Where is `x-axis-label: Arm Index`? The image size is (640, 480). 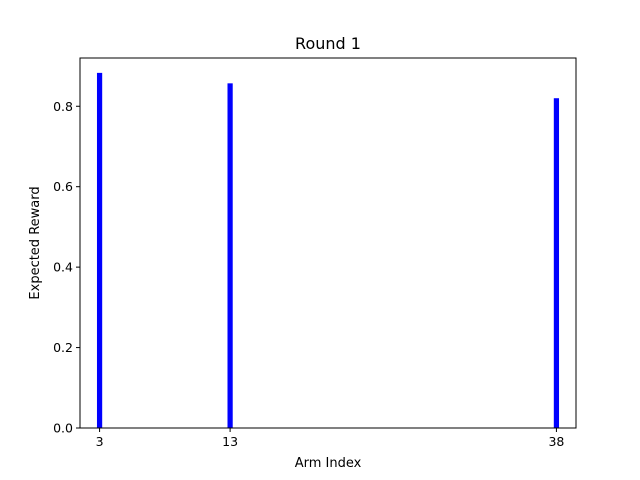 x-axis-label: Arm Index is located at coordinates (328, 463).